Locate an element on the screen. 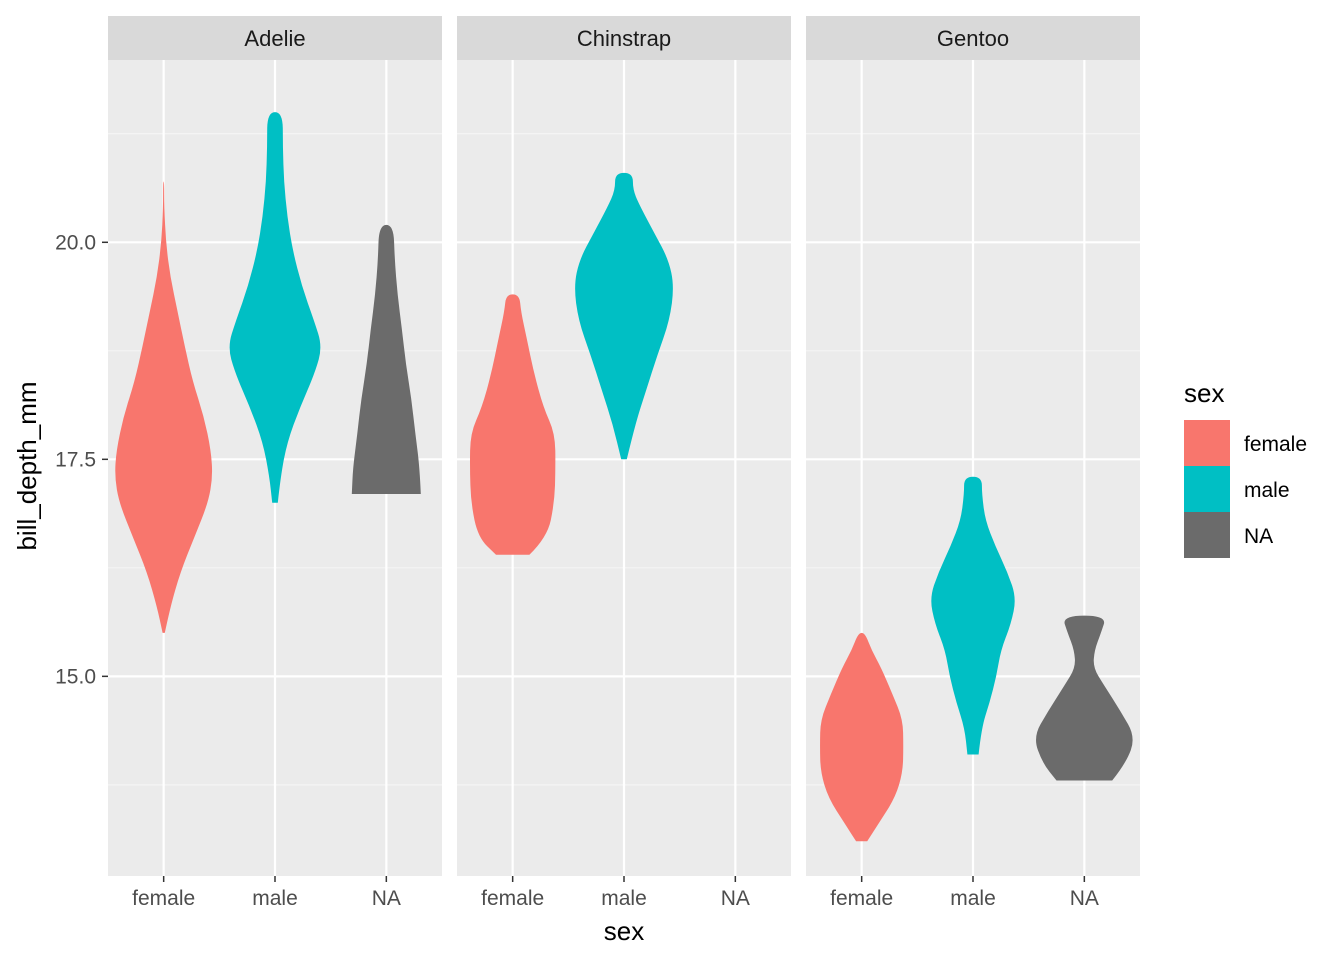  legend-label: male is located at coordinates (1267, 490).